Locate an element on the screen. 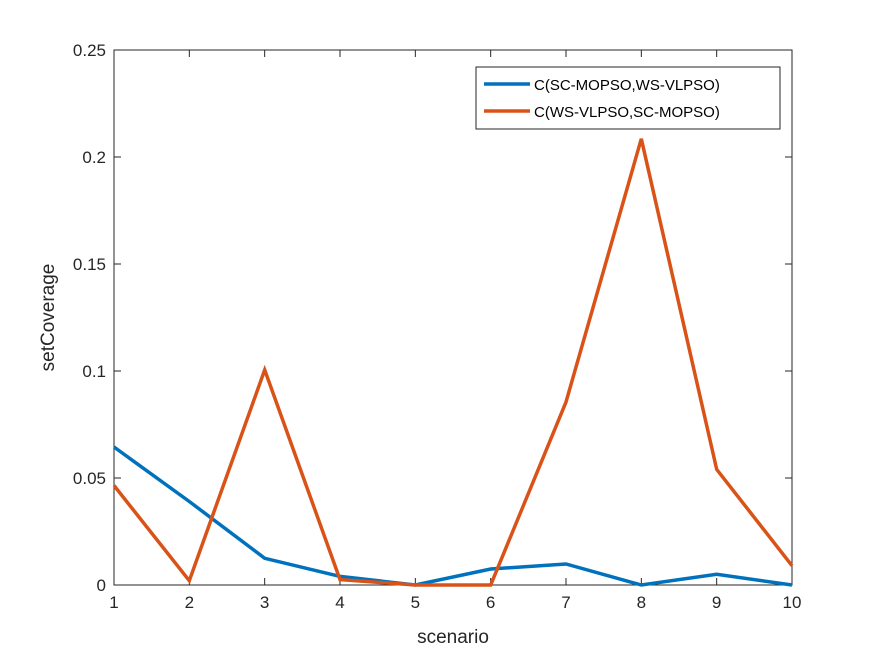  x-tick-label: 8 is located at coordinates (641, 602).